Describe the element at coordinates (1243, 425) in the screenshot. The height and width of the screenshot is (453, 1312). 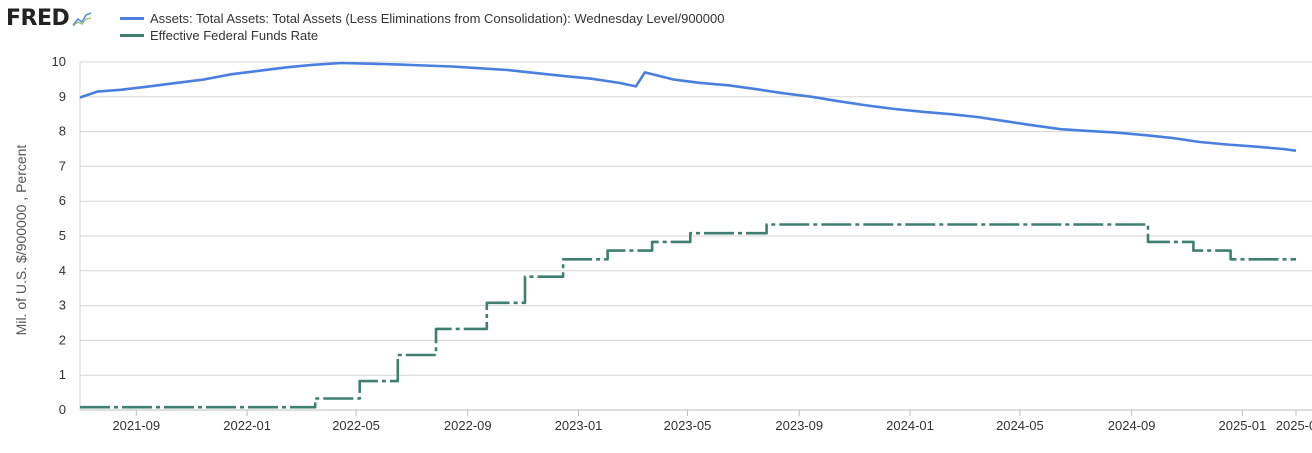
I see `x-tick-label: 2025-01` at that location.